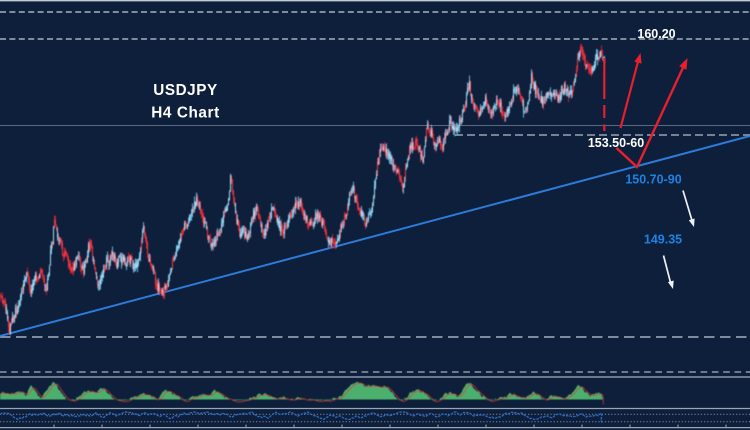  I want to click on svg-text: 153.50-60, so click(616, 143).